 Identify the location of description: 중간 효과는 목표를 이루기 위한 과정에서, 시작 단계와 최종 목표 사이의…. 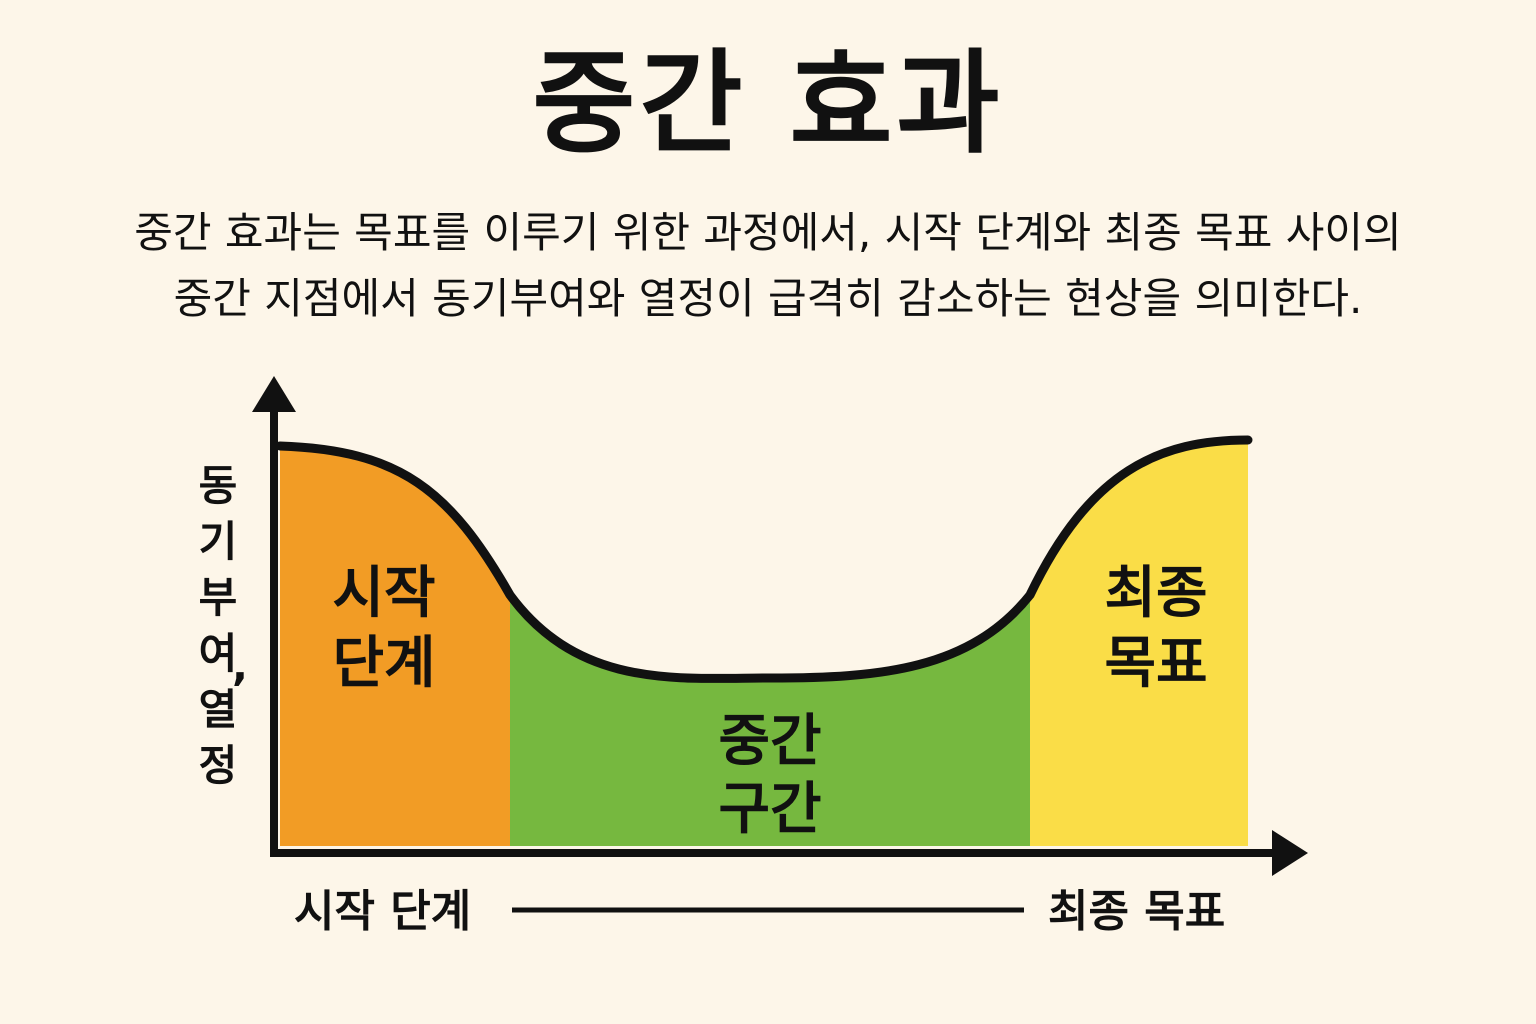
(768, 265).